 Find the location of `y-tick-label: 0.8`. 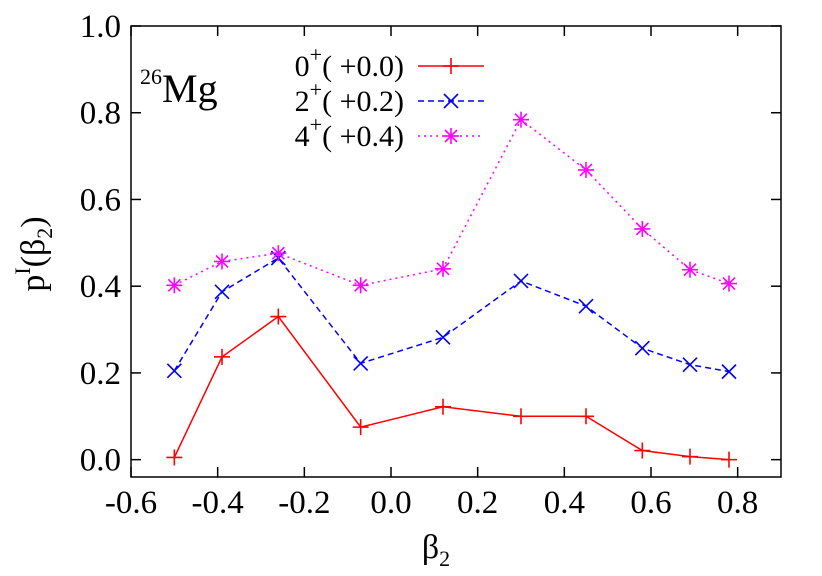

y-tick-label: 0.8 is located at coordinates (100, 114).